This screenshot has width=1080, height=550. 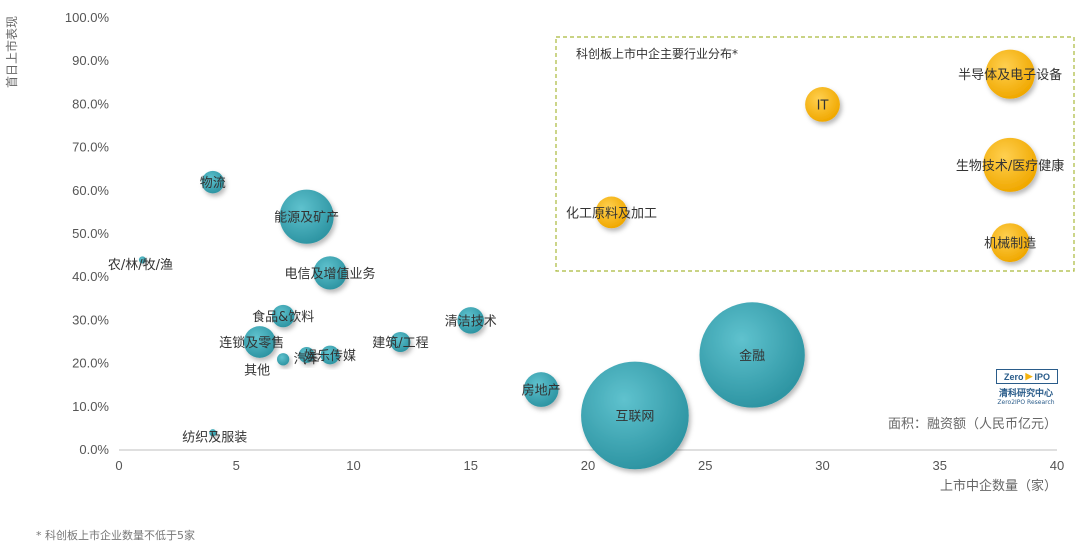 I want to click on bubble-label: 清洁技术, so click(x=471, y=321).